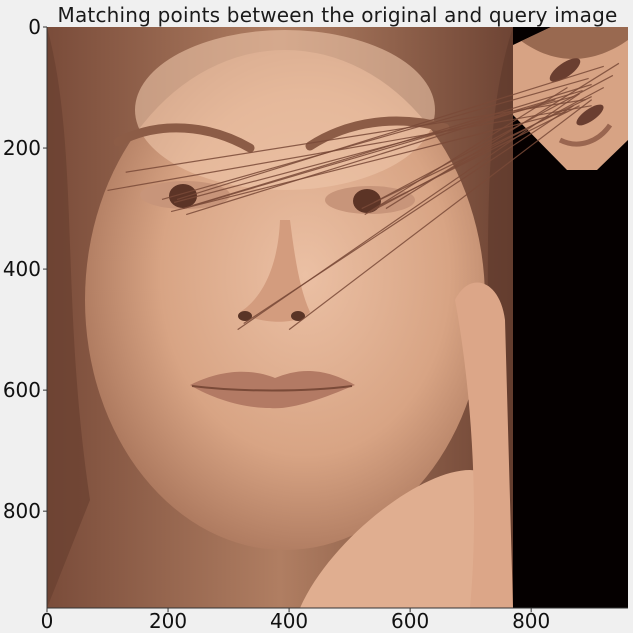  Describe the element at coordinates (22, 390) in the screenshot. I see `y-tick-label: 600` at that location.